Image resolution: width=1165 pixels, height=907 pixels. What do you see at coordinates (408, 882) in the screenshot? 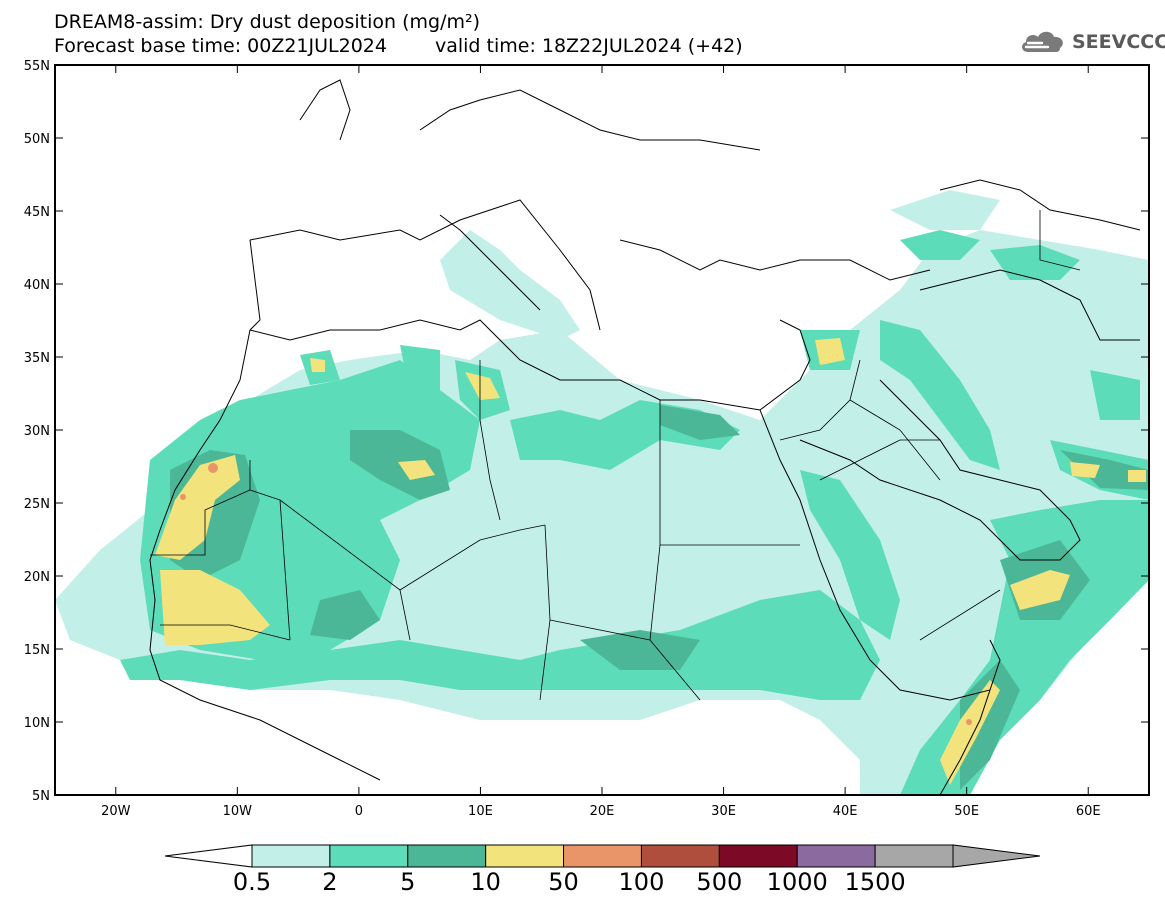
I see `colorbar-label: 5` at bounding box center [408, 882].